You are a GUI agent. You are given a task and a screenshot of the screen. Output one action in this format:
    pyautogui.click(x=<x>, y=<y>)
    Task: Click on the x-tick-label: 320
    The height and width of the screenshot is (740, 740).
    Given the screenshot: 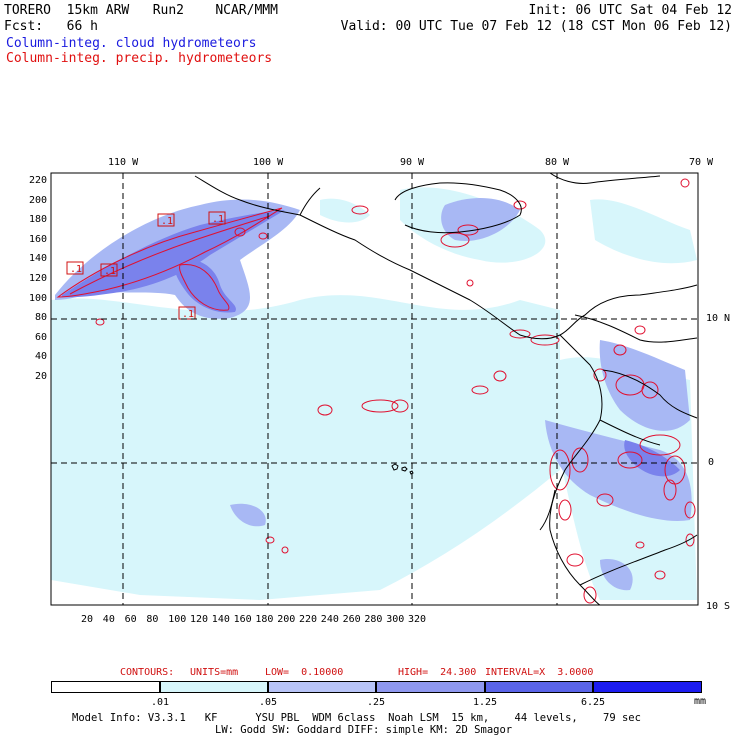 What is the action you would take?
    pyautogui.click(x=417, y=619)
    